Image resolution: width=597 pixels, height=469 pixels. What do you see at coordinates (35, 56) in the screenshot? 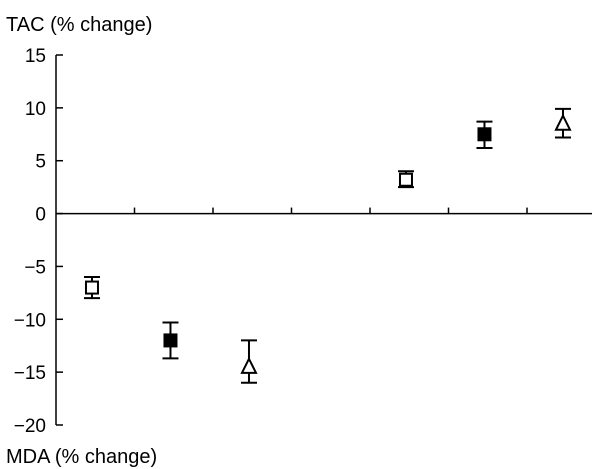
I see `y-tick-label: 15` at bounding box center [35, 56].